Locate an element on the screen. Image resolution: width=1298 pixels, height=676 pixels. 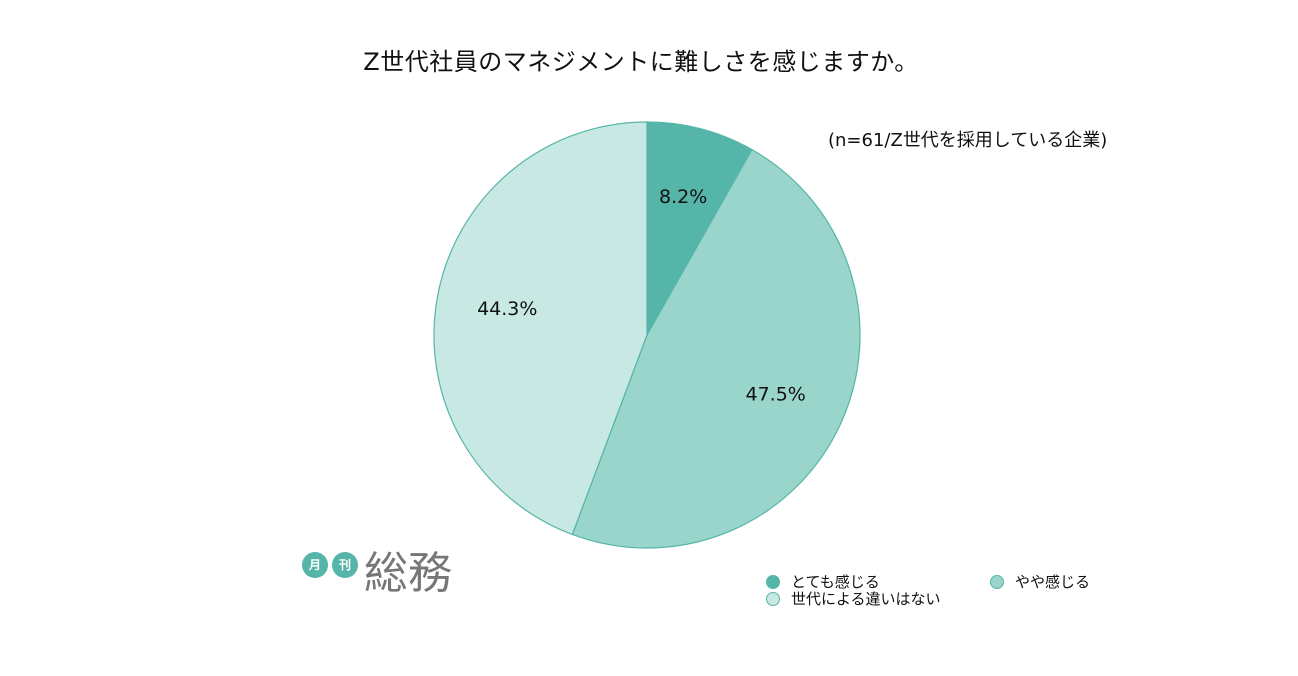
legend-item-0: とても感じる is located at coordinates (823, 581).